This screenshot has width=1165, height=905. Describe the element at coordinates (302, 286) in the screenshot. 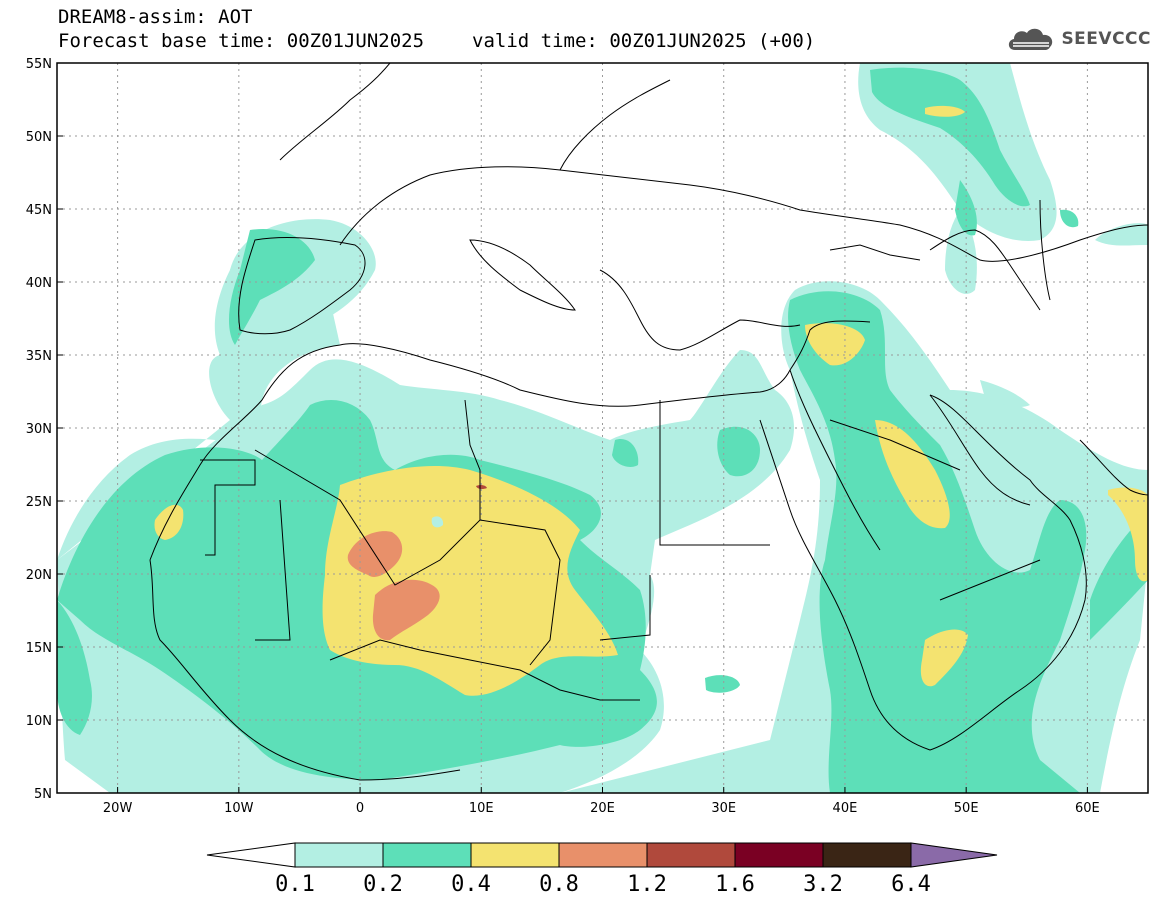

I see `iberia` at that location.